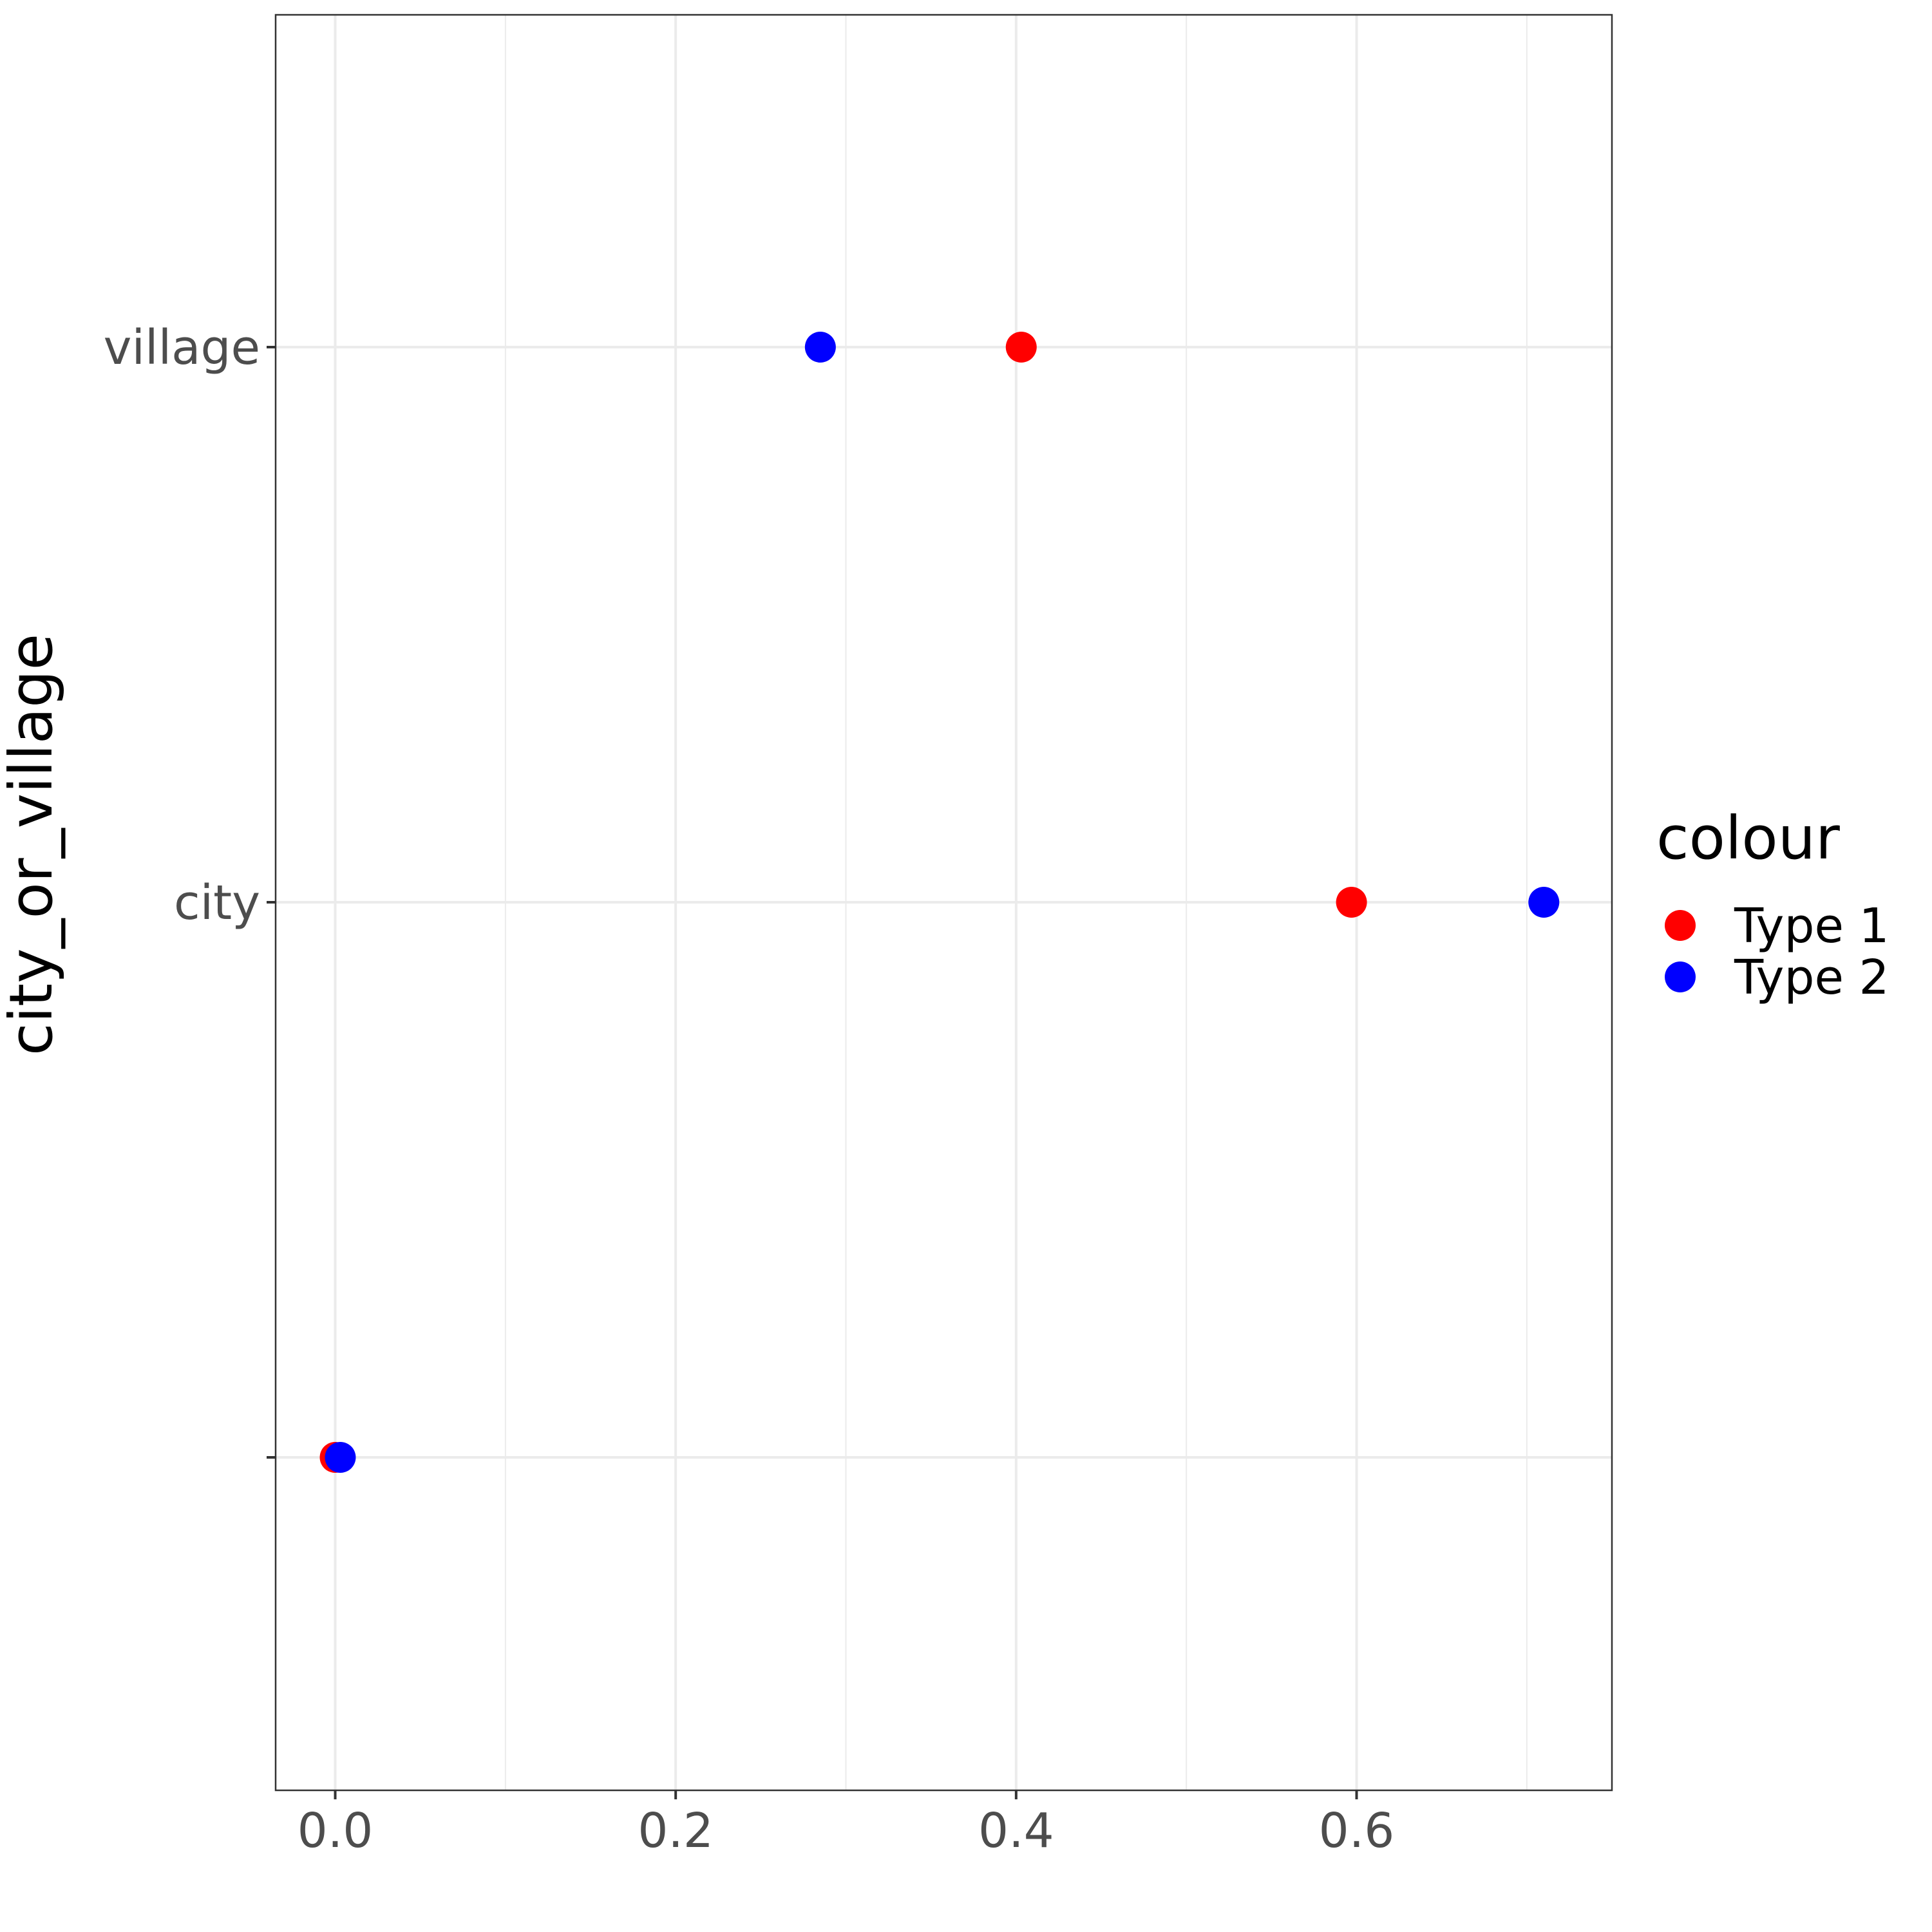  I want to click on x-tick-label: 0.2, so click(676, 1831).